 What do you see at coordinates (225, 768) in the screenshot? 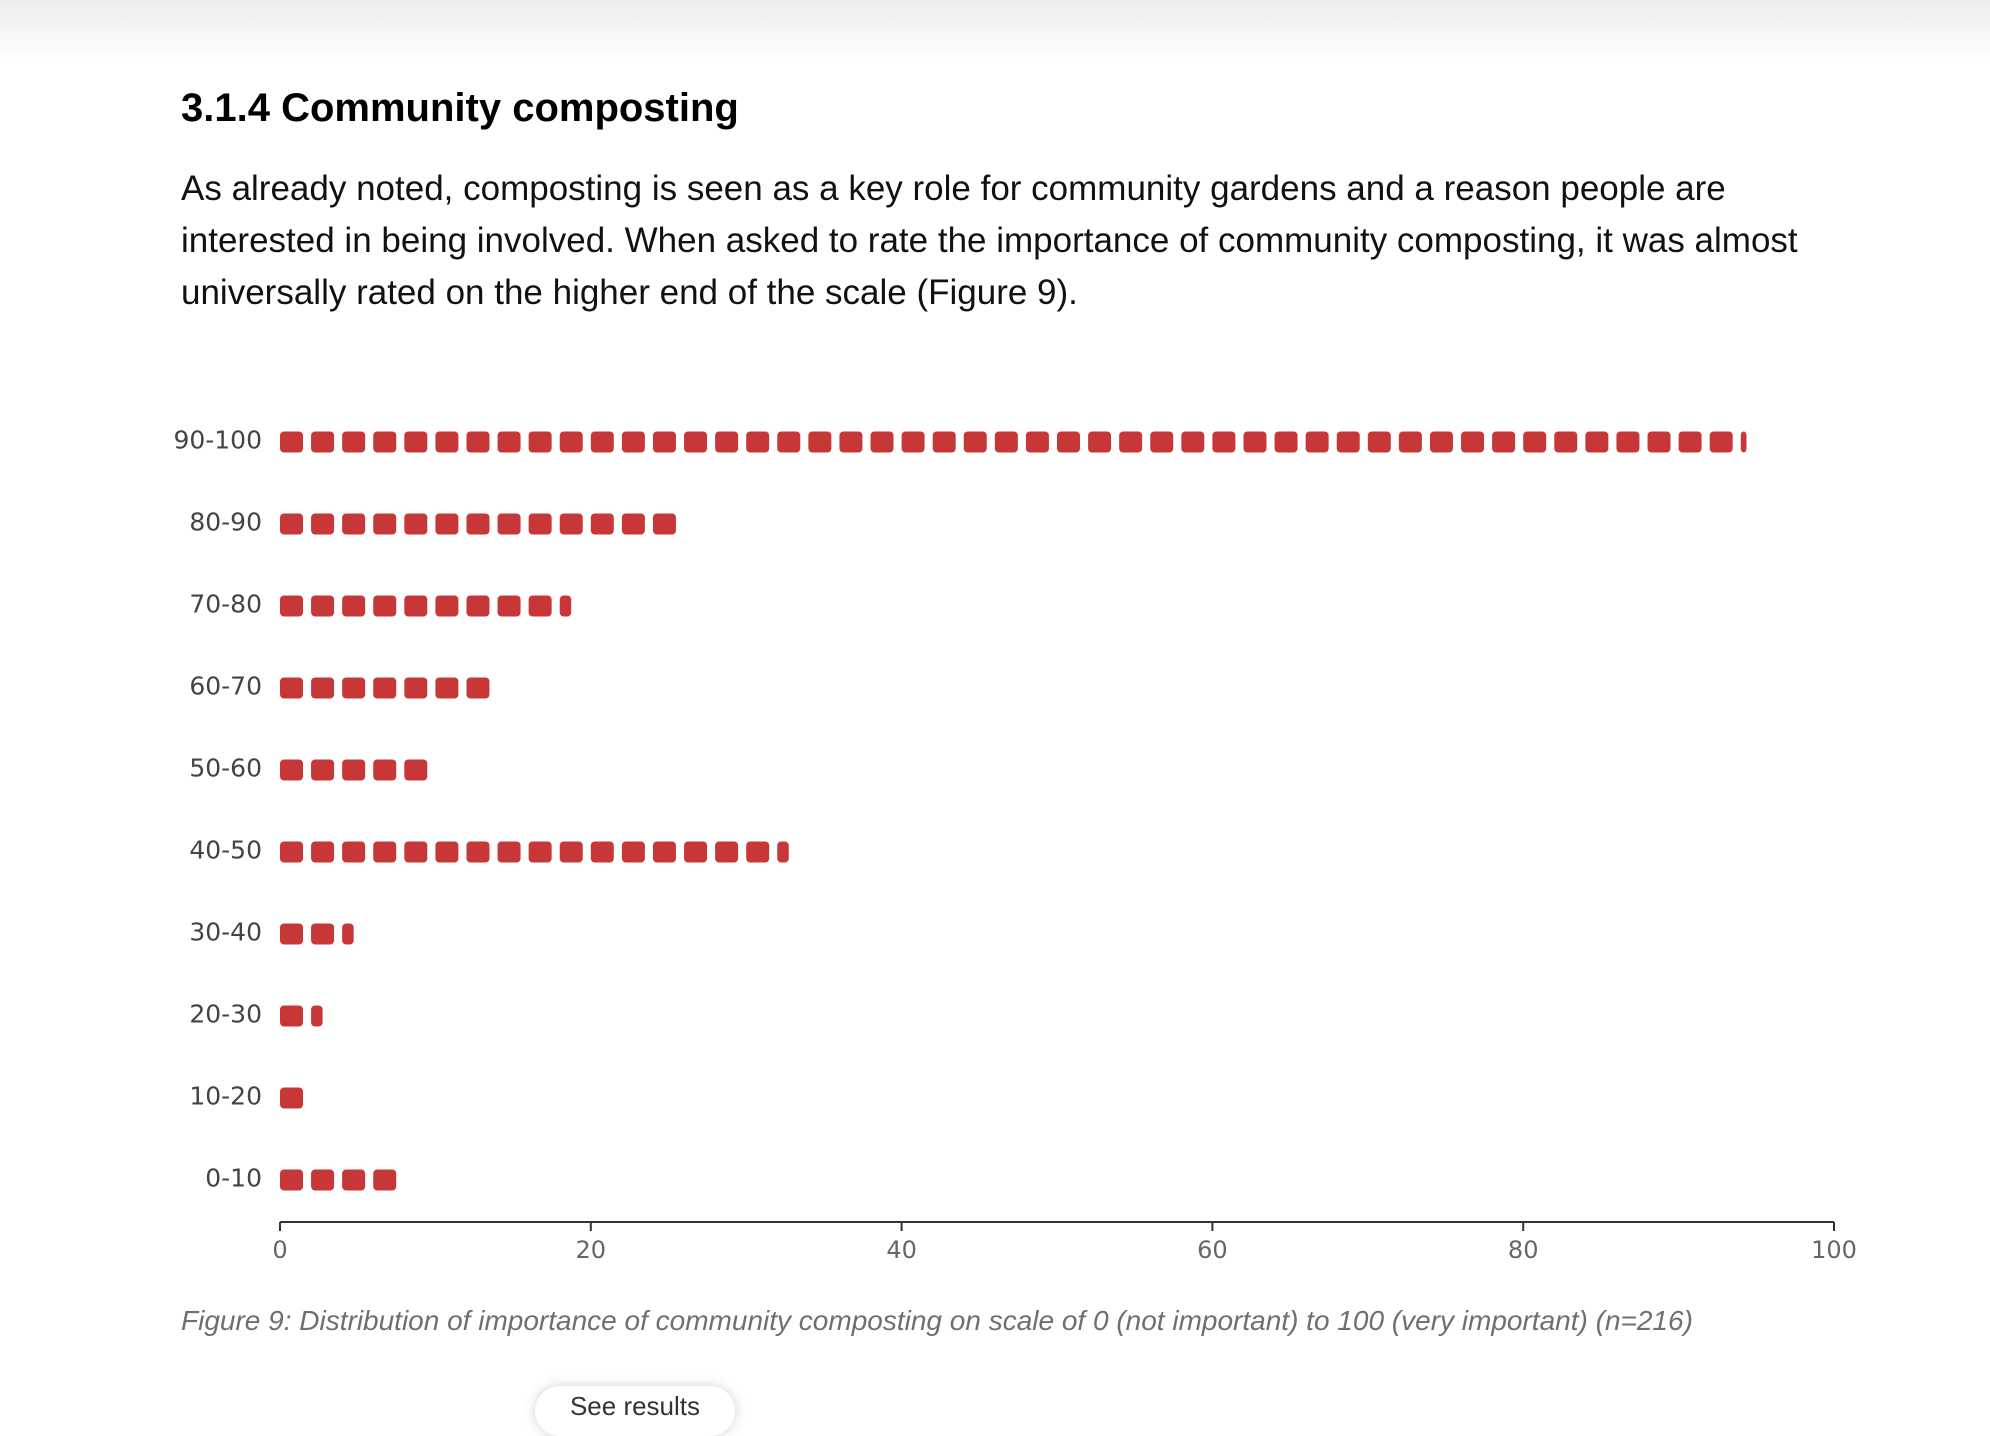
I see `category-label: 50-60` at bounding box center [225, 768].